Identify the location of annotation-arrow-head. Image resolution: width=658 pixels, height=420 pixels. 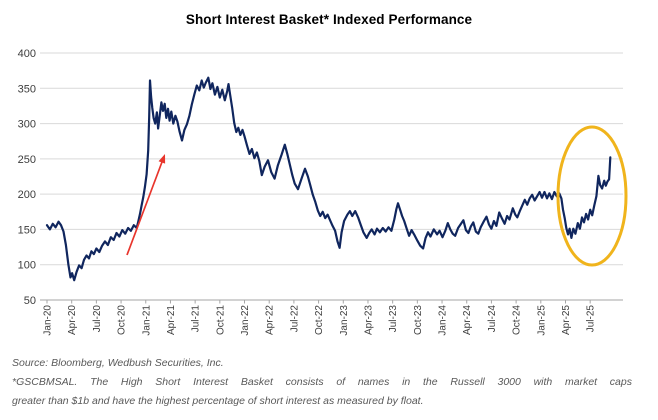
(162, 159).